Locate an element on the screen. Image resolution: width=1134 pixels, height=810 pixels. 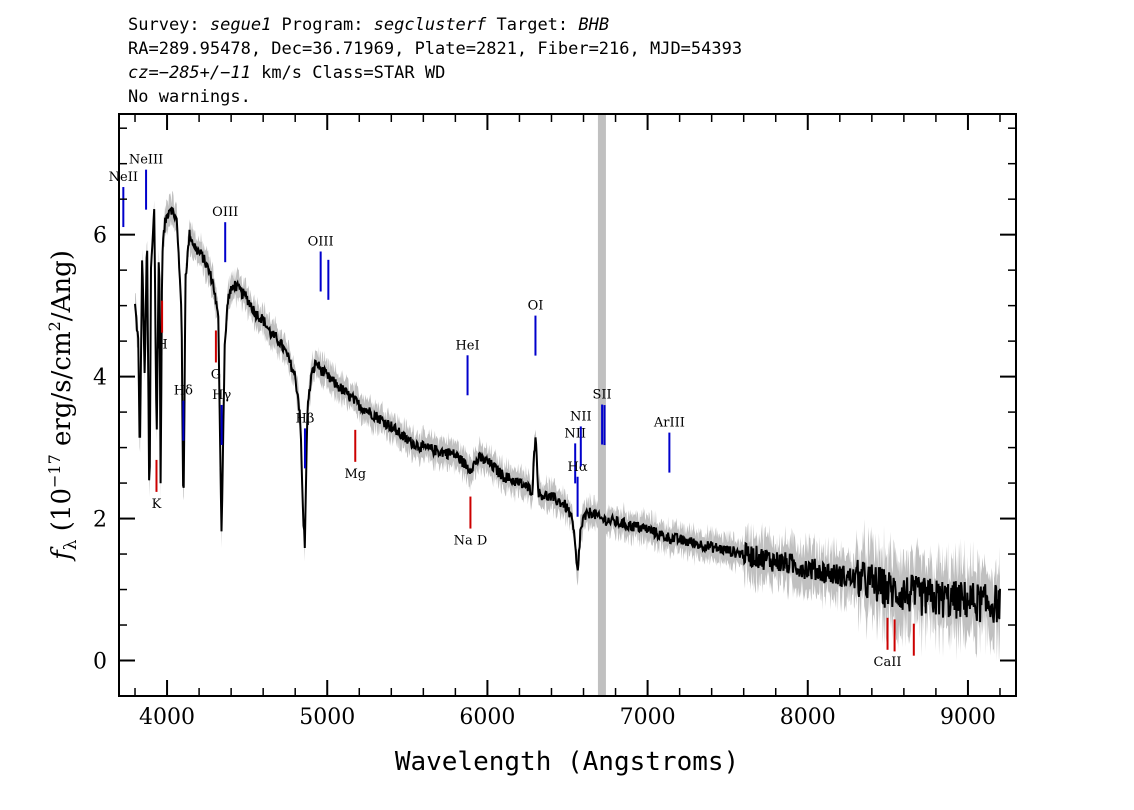
absorption-line-label: Mg is located at coordinates (355, 474).